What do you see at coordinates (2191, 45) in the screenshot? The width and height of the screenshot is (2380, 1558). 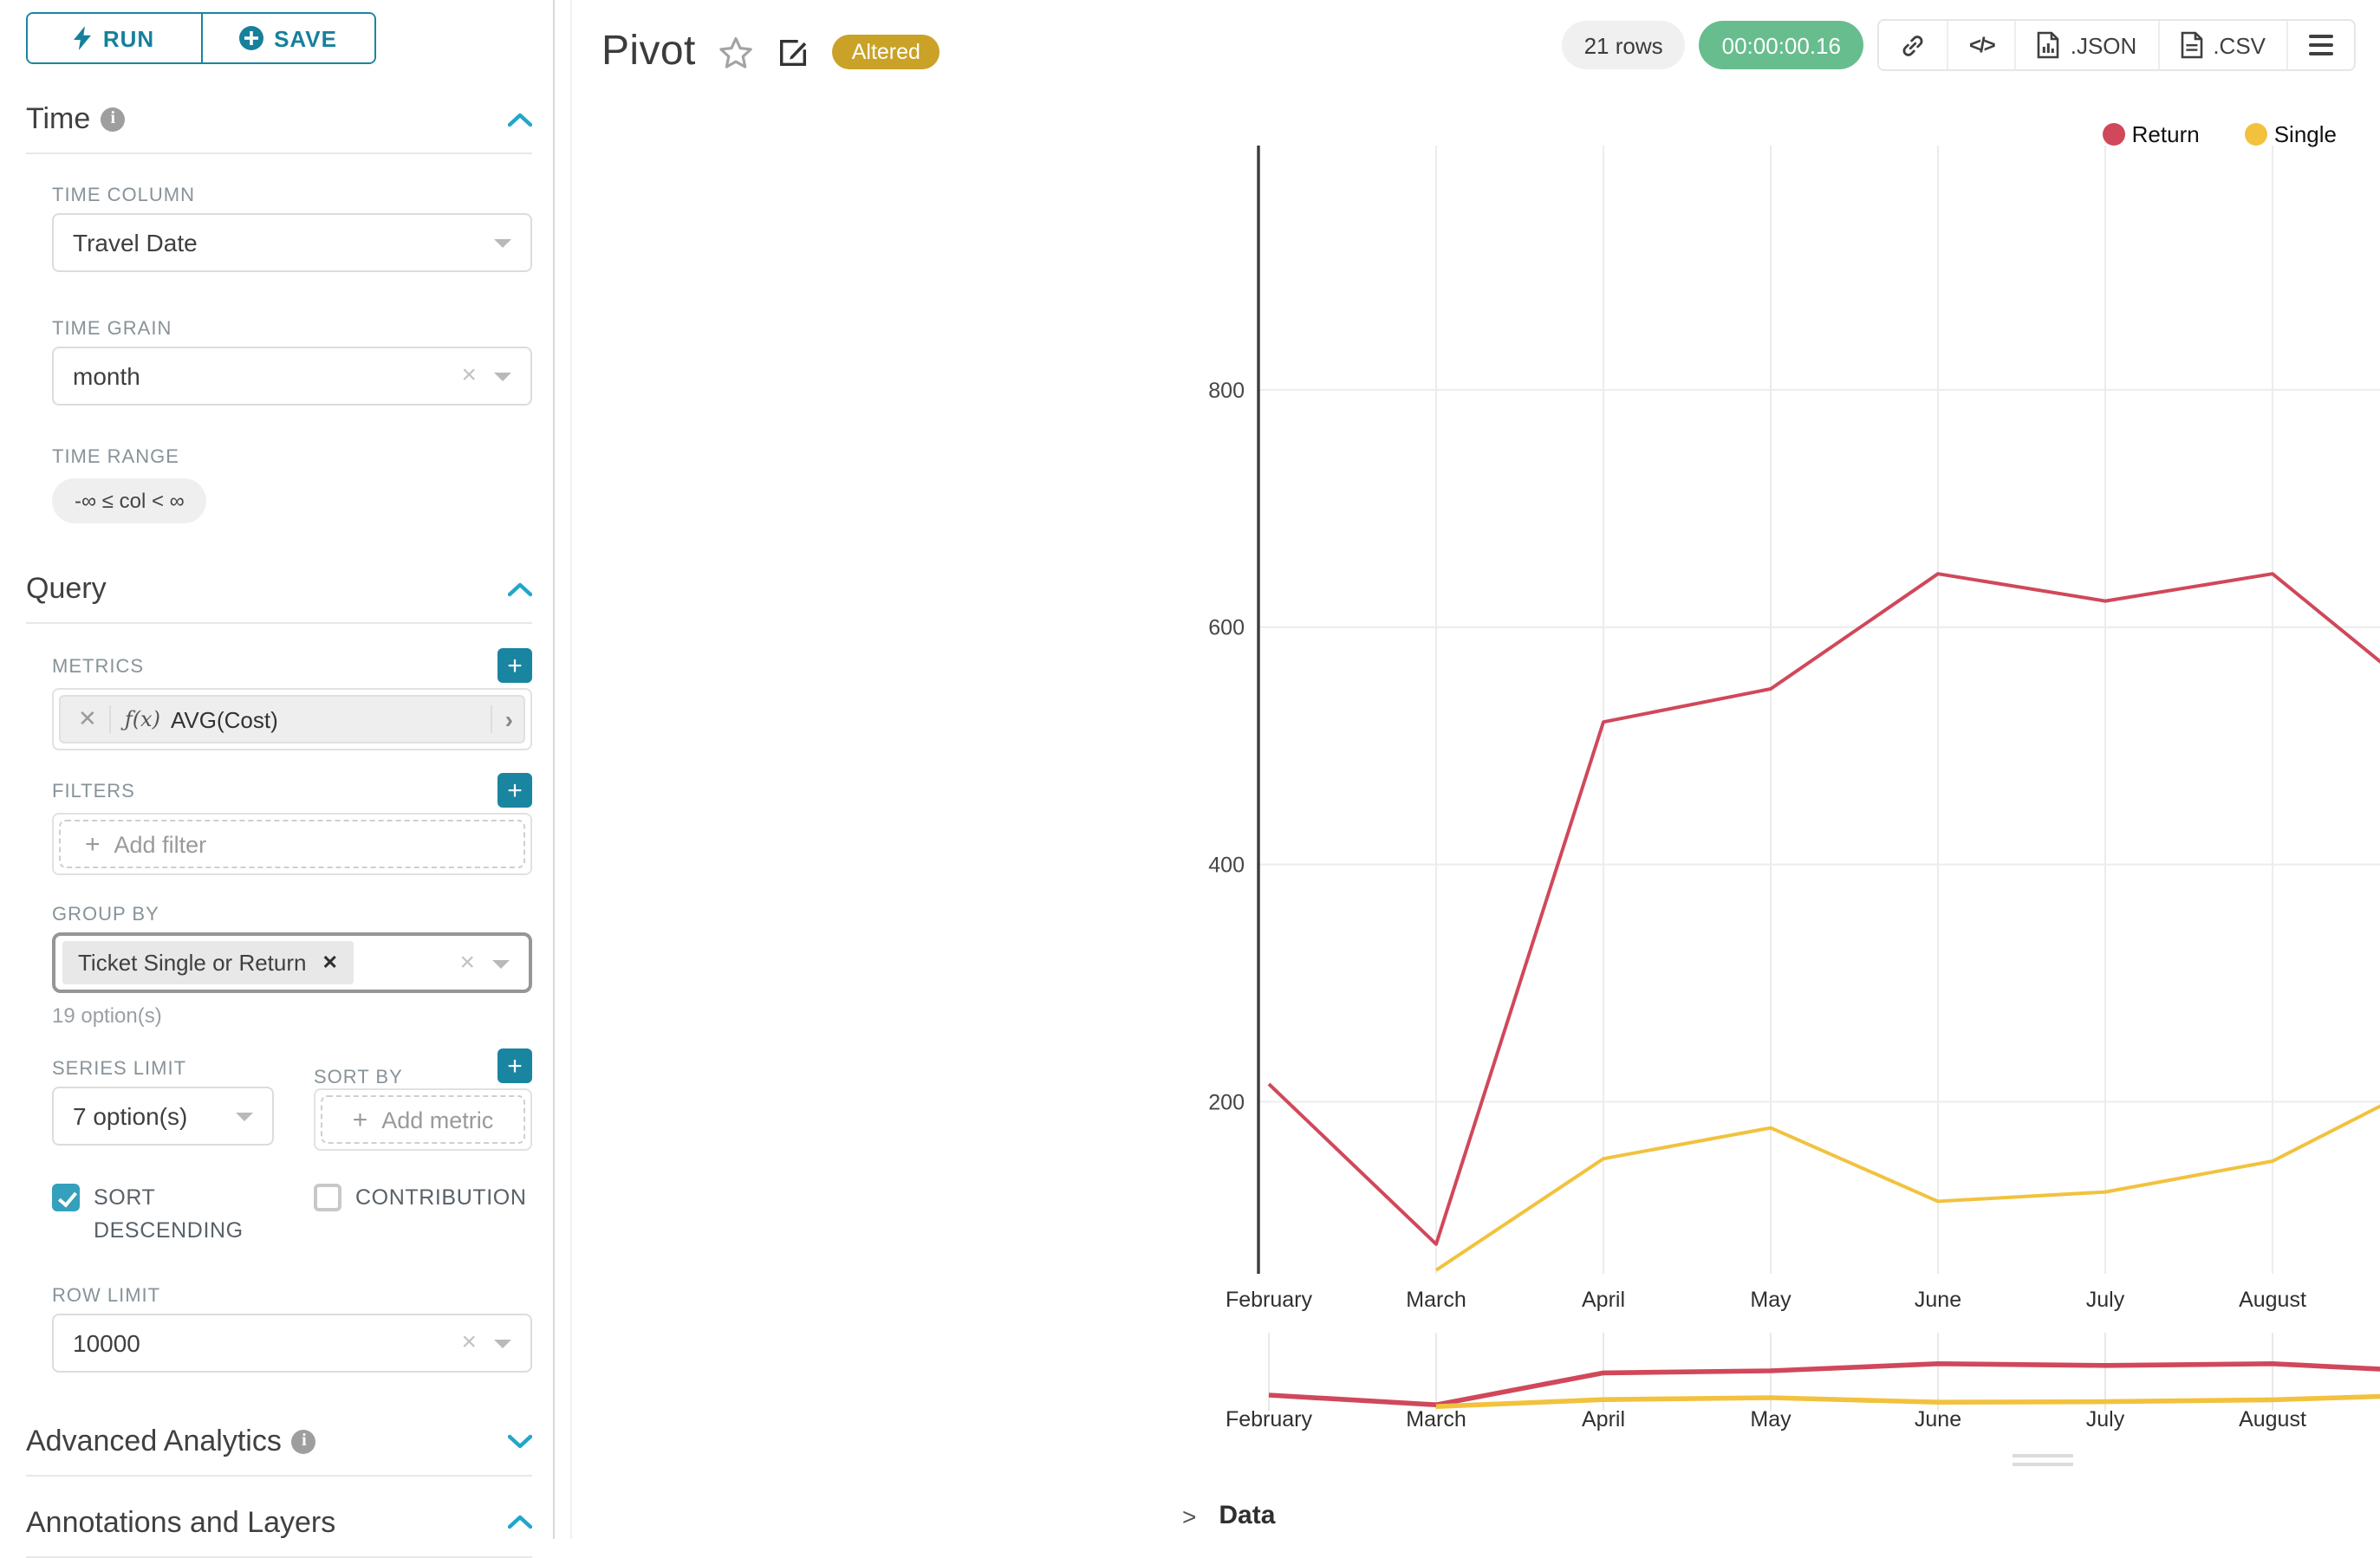 I see `csv-file-icon` at bounding box center [2191, 45].